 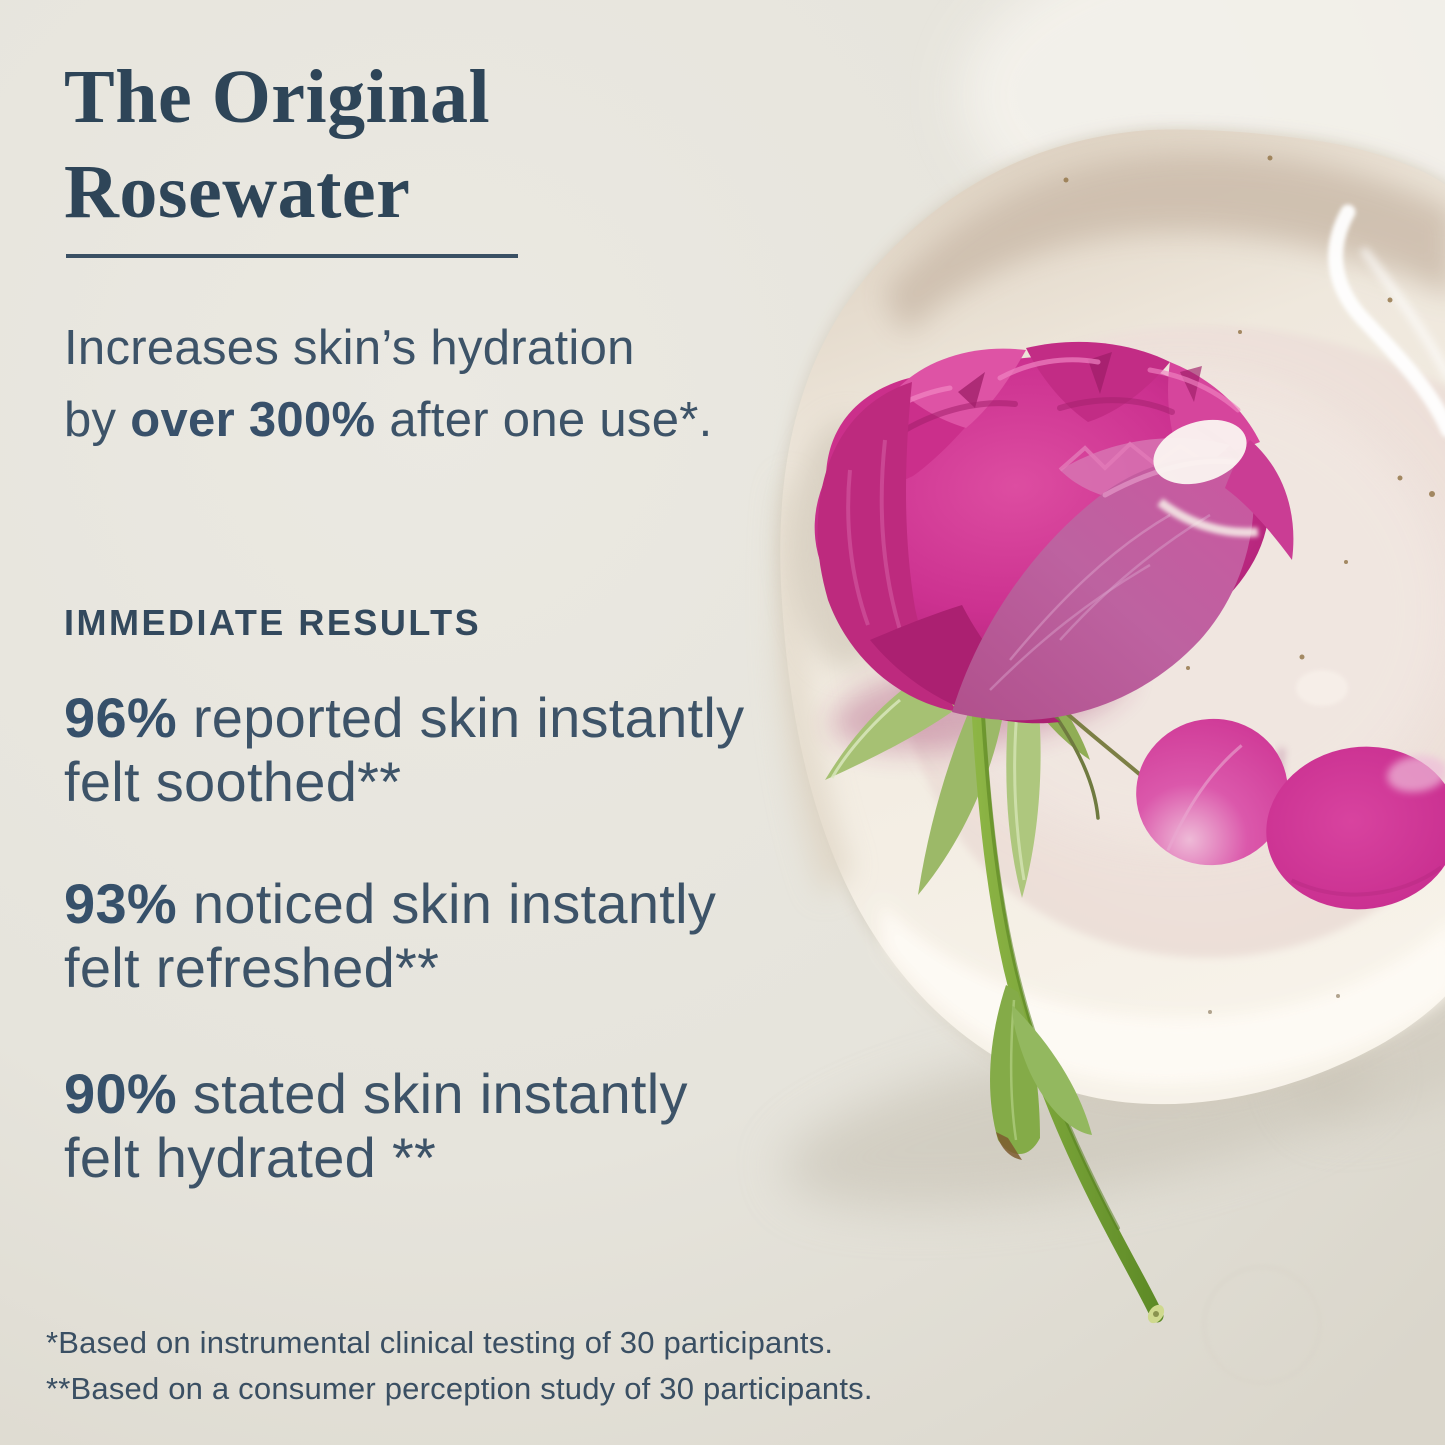 What do you see at coordinates (1250, 562) in the screenshot?
I see `water-droplet-highlight` at bounding box center [1250, 562].